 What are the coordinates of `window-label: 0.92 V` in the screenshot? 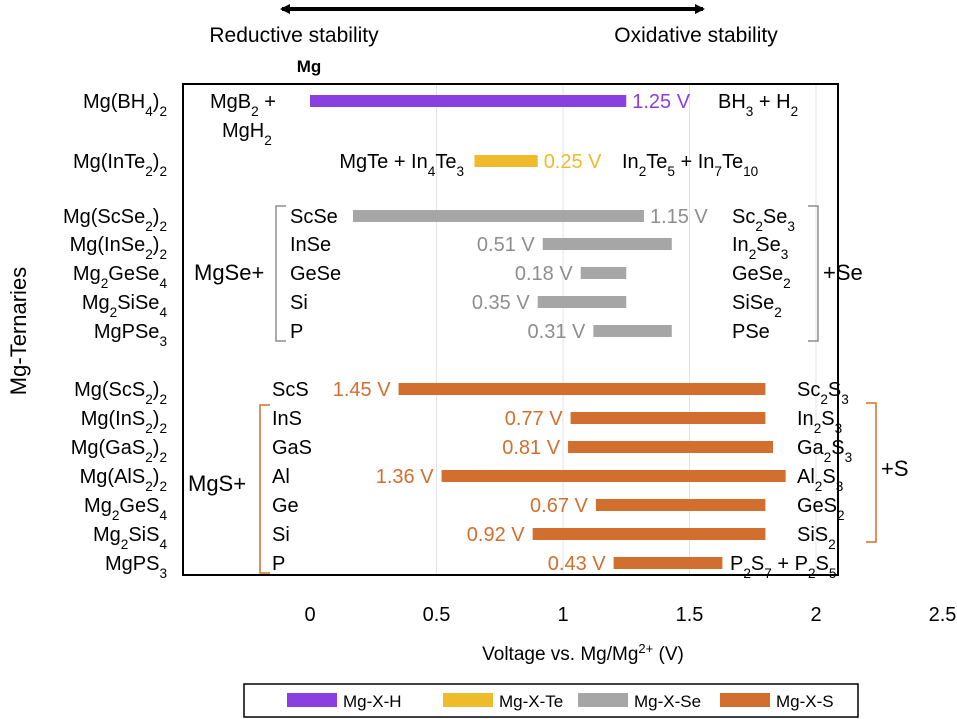 It's located at (496, 535).